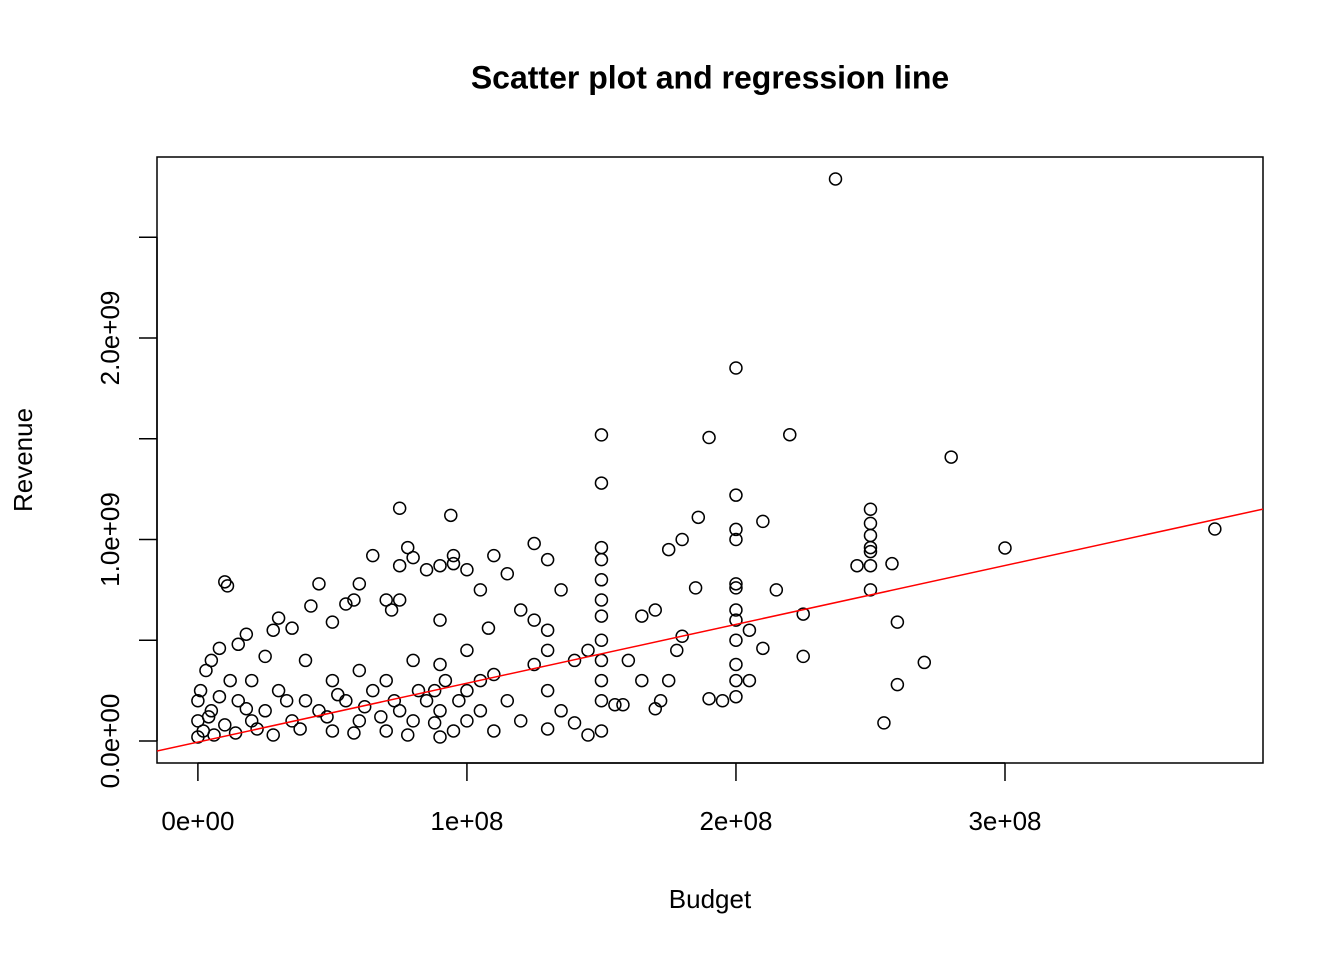 The width and height of the screenshot is (1344, 960). I want to click on x-tick-label: 2e+08, so click(735, 821).